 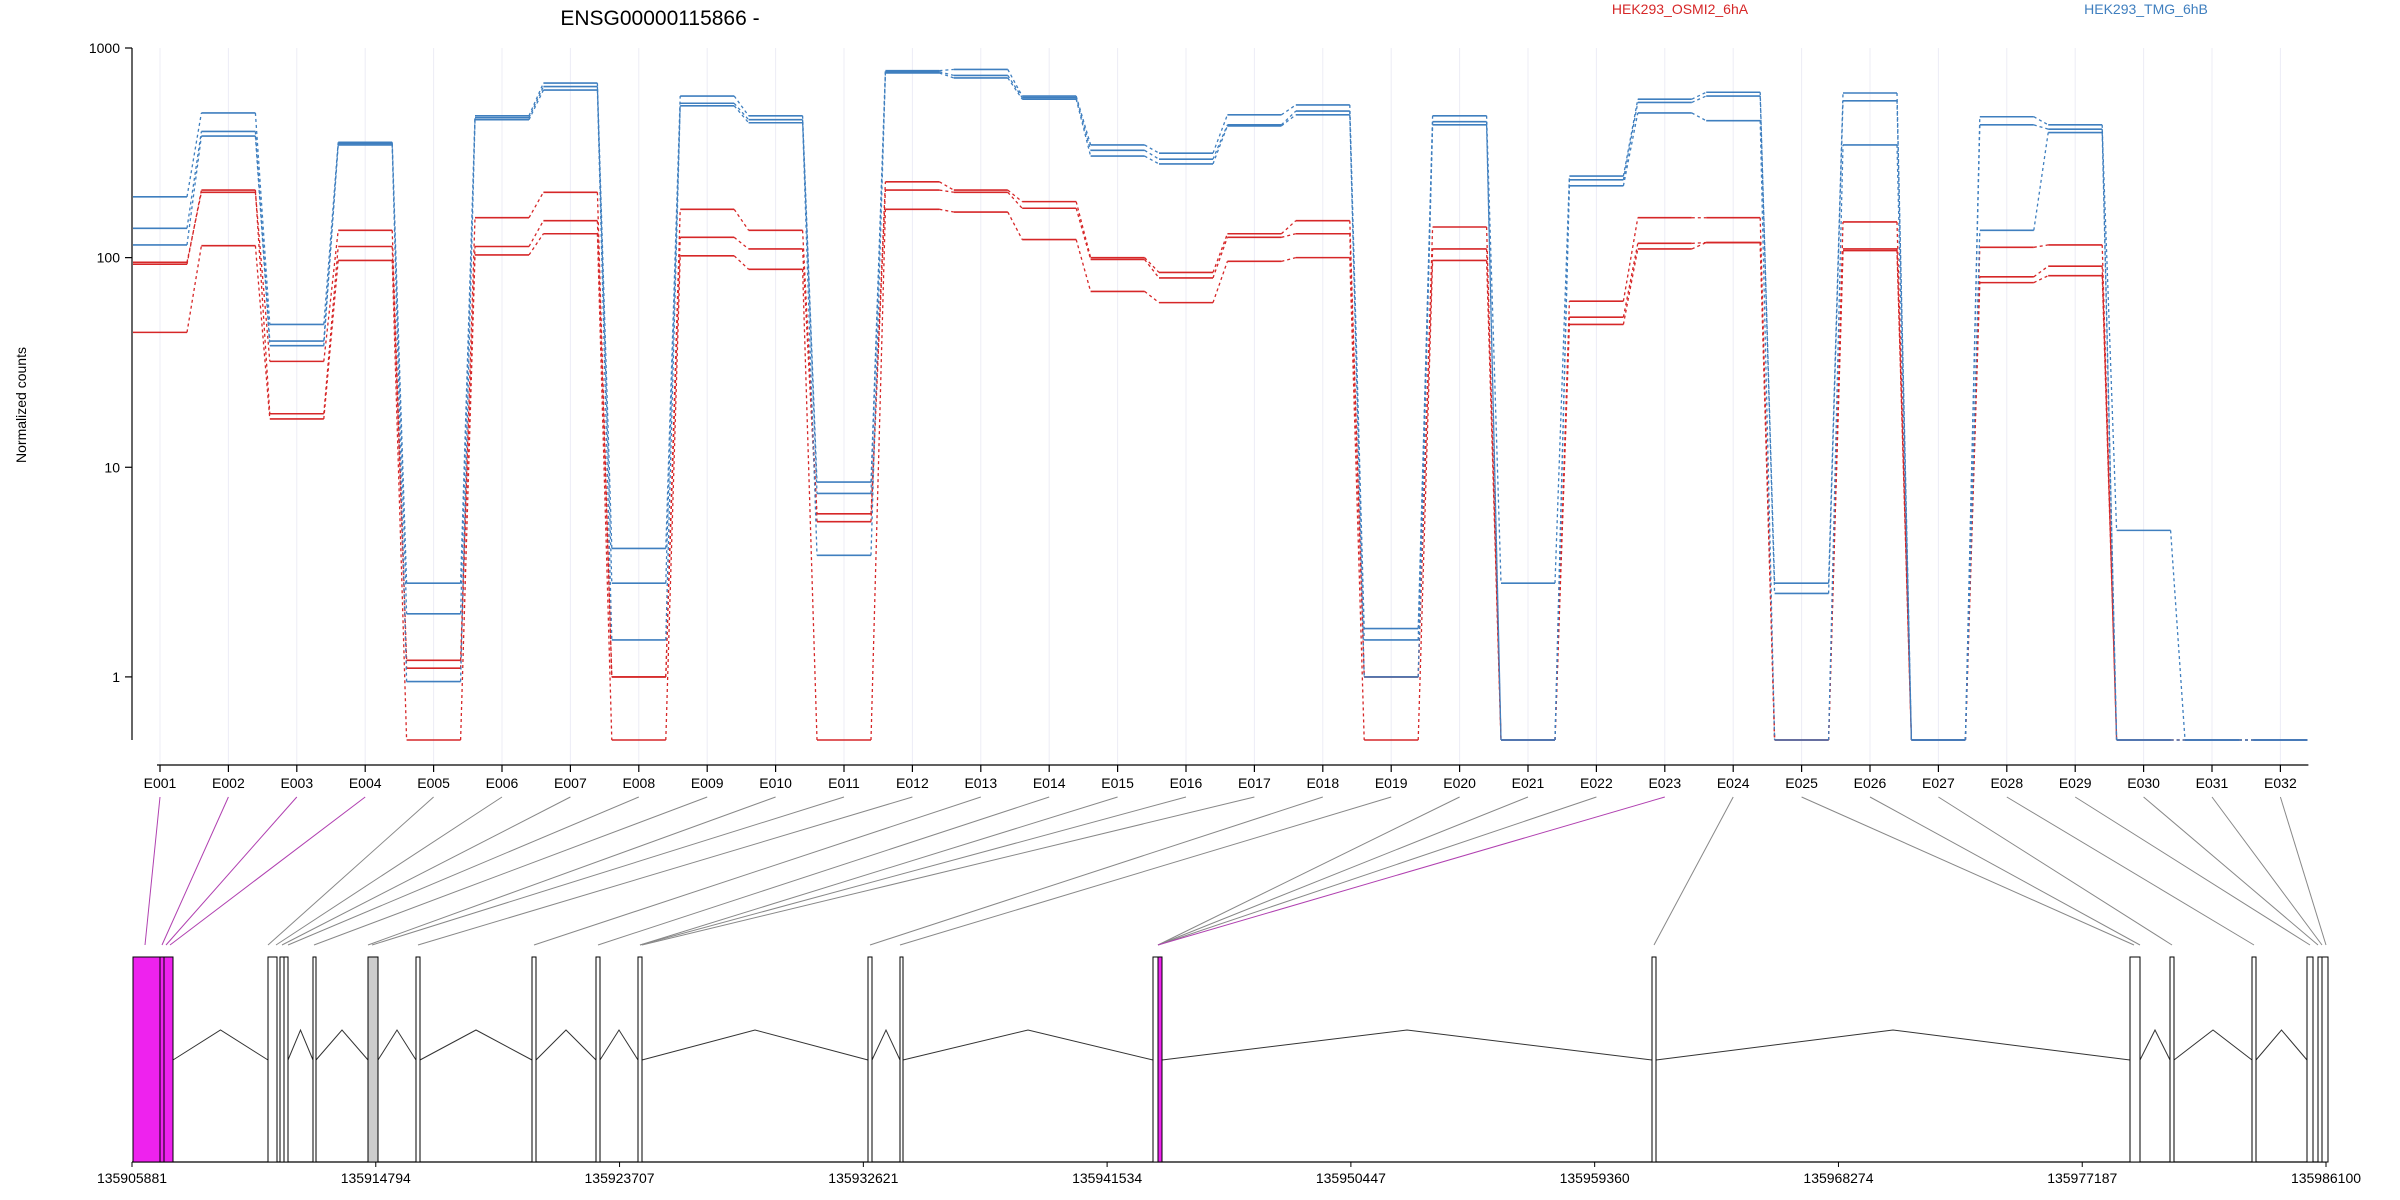 I want to click on genomic-position-label: 135986100, so click(x=2326, y=1178).